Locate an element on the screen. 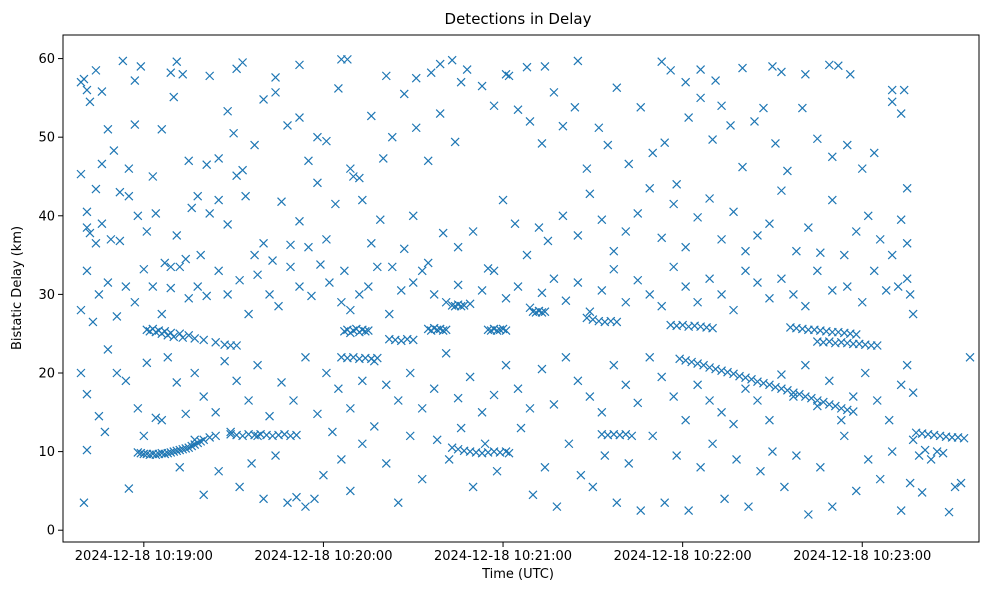 This screenshot has height=590, width=989. x-tick-label: 2024-12-18 10:20:00 is located at coordinates (323, 556).